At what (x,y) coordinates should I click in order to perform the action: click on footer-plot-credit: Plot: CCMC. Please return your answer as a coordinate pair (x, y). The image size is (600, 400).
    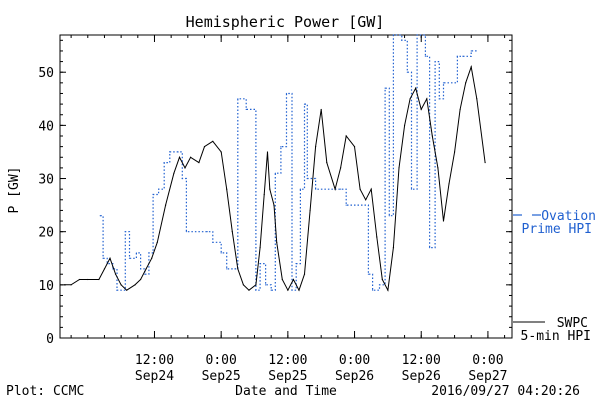
    Looking at the image, I should click on (45, 391).